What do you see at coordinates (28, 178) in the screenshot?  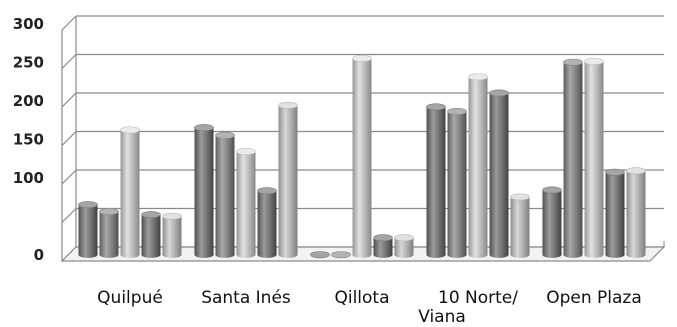 I see `y-tick-label: 100` at bounding box center [28, 178].